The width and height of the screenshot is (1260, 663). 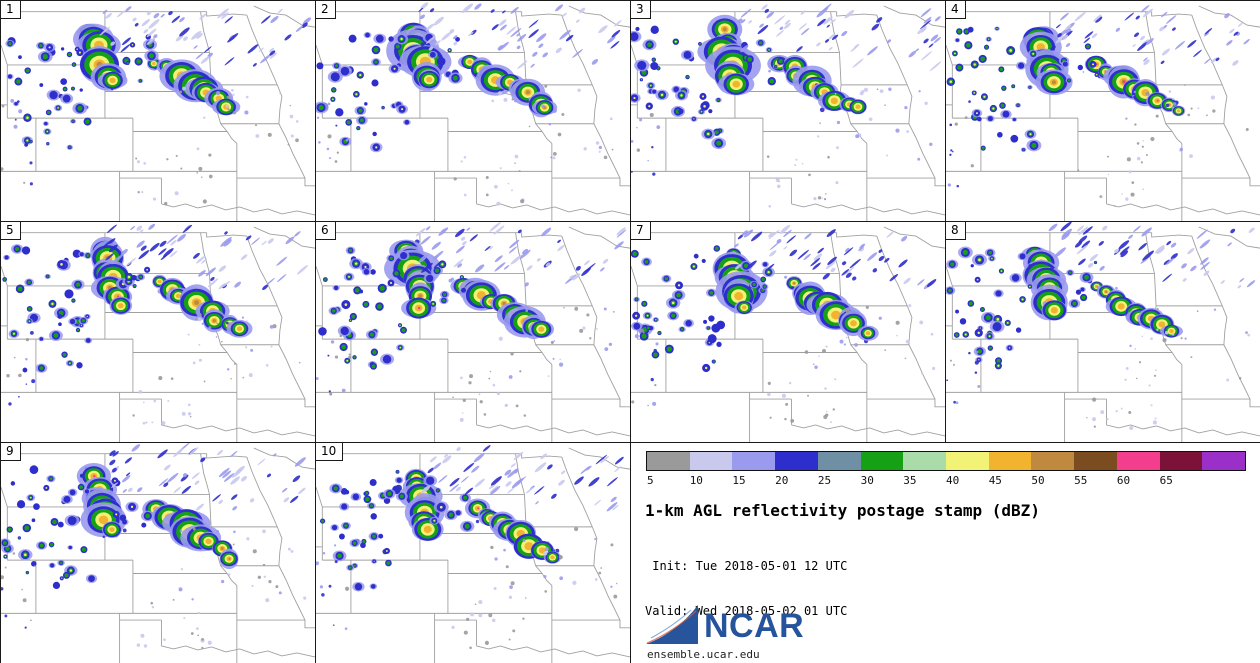 What do you see at coordinates (782, 480) in the screenshot?
I see `colorbar-tick: 20` at bounding box center [782, 480].